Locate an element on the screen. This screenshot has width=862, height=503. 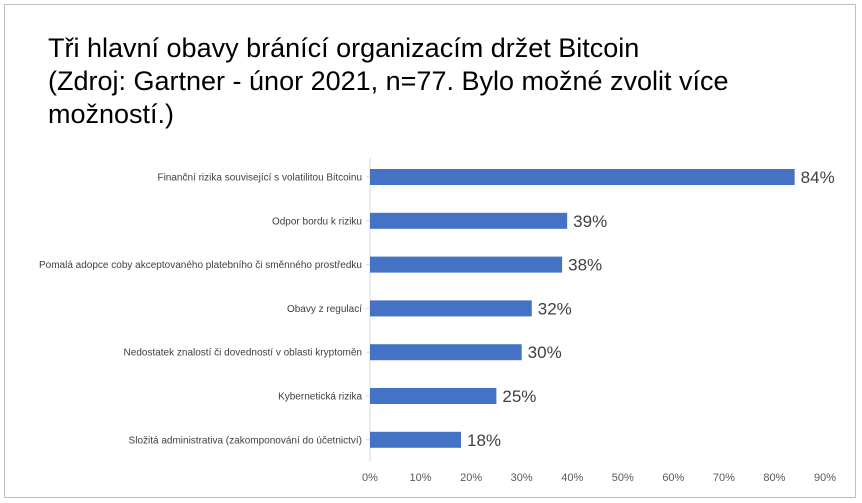
category-label: Kybernetická rizika is located at coordinates (320, 397).